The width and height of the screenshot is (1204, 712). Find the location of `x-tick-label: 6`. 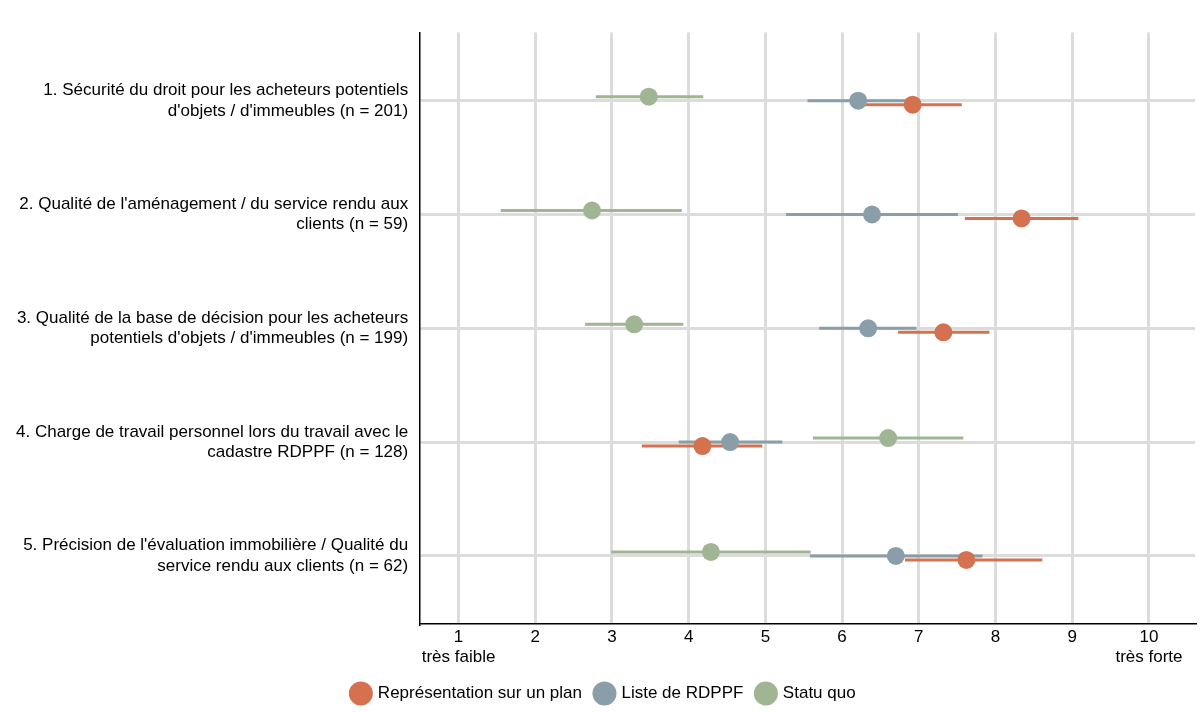

x-tick-label: 6 is located at coordinates (842, 637).